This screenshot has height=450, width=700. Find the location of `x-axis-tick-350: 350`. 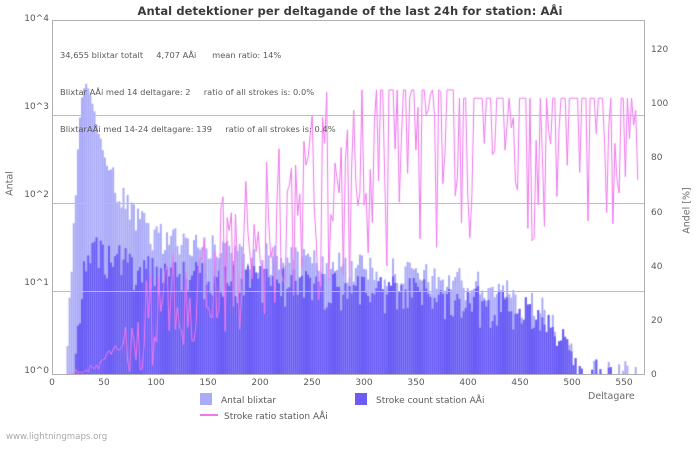

x-axis-tick-350: 350 is located at coordinates (416, 383).